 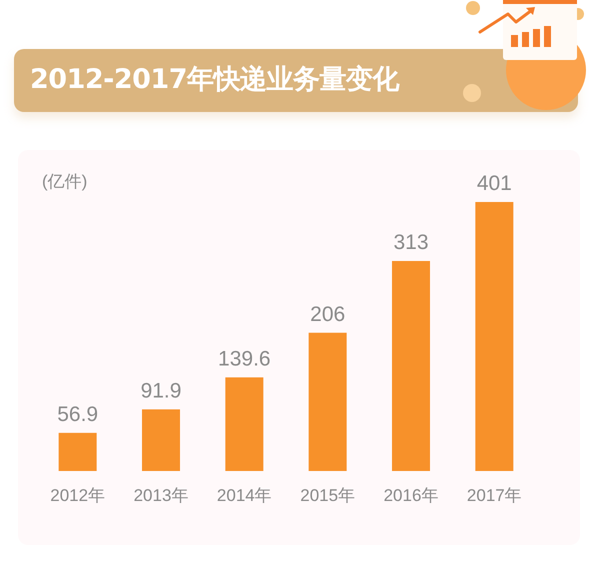 What do you see at coordinates (328, 495) in the screenshot?
I see `x-tick-label: 2015年` at bounding box center [328, 495].